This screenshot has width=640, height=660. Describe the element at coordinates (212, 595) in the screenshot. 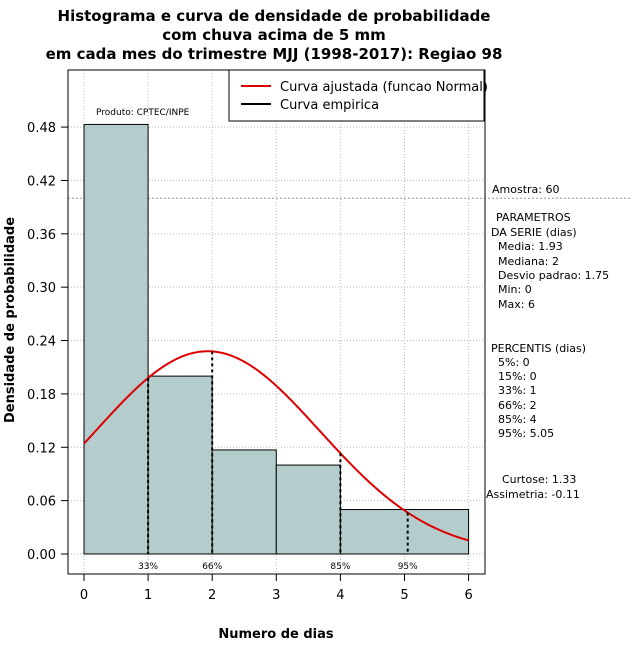

I see `x-tick-label: 2` at that location.